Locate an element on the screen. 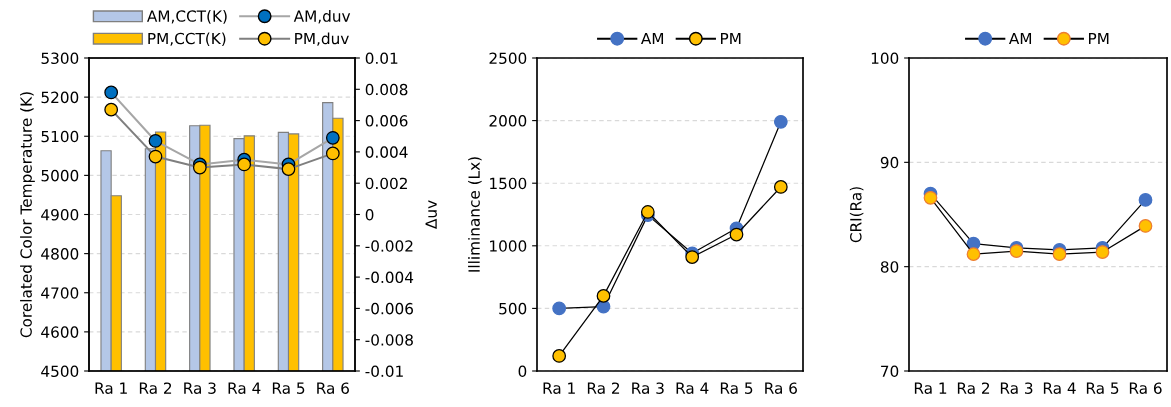  legend-label: AM,CCT(K) is located at coordinates (187, 17).